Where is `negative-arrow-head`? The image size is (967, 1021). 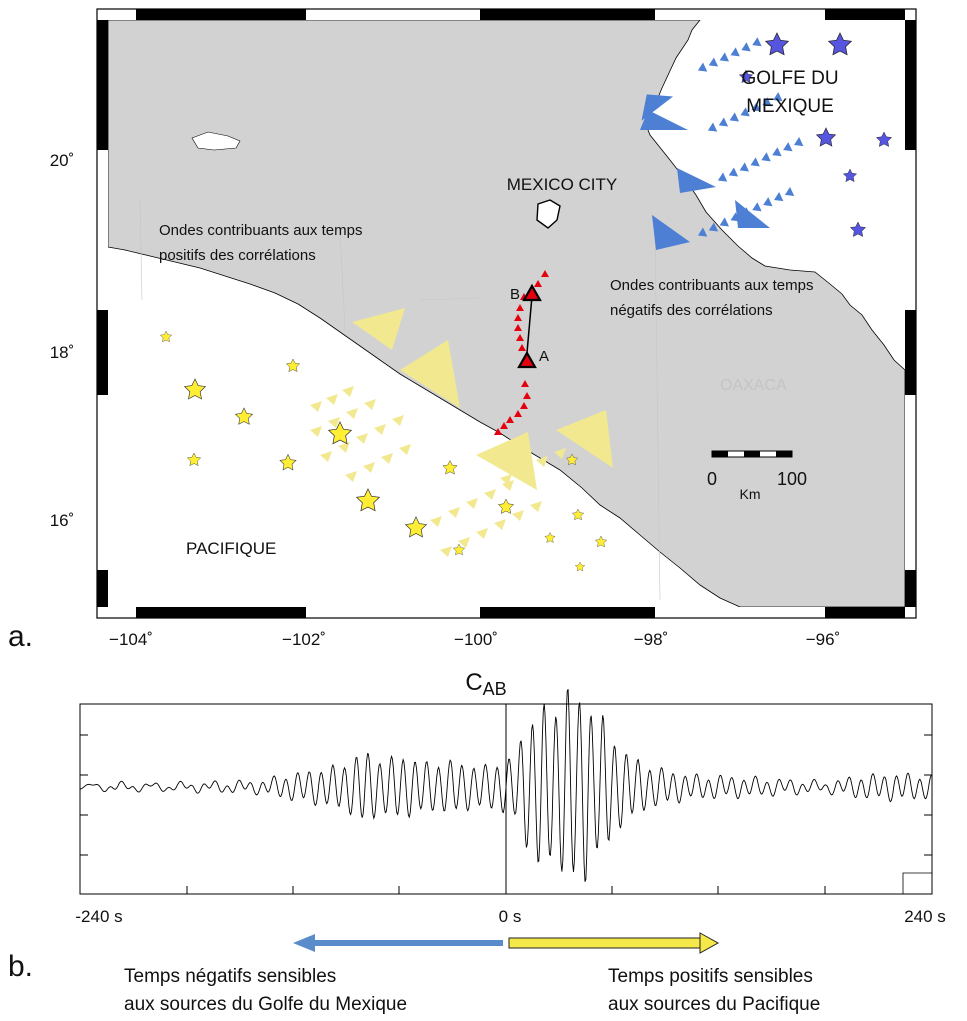 negative-arrow-head is located at coordinates (304, 943).